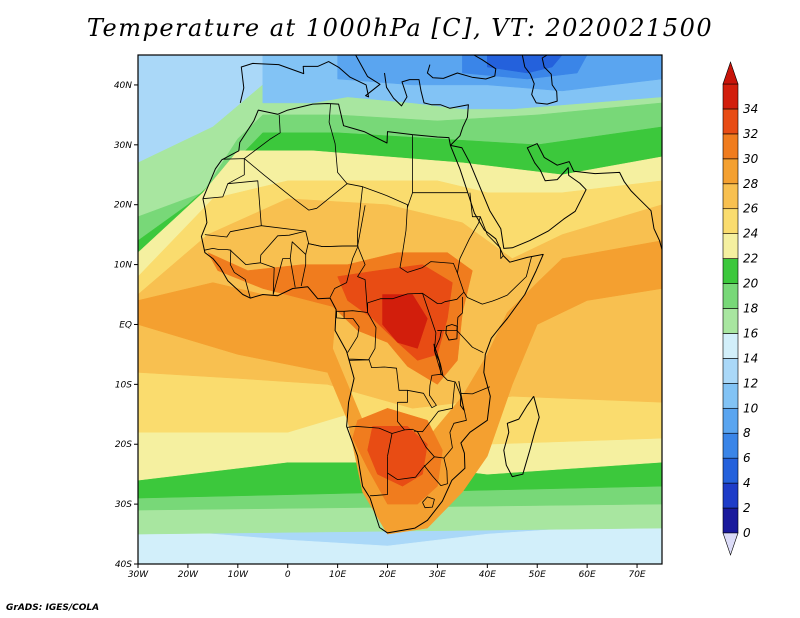 Image resolution: width=800 pixels, height=618 pixels. Describe the element at coordinates (751, 284) in the screenshot. I see `colorbar-label: 20` at that location.